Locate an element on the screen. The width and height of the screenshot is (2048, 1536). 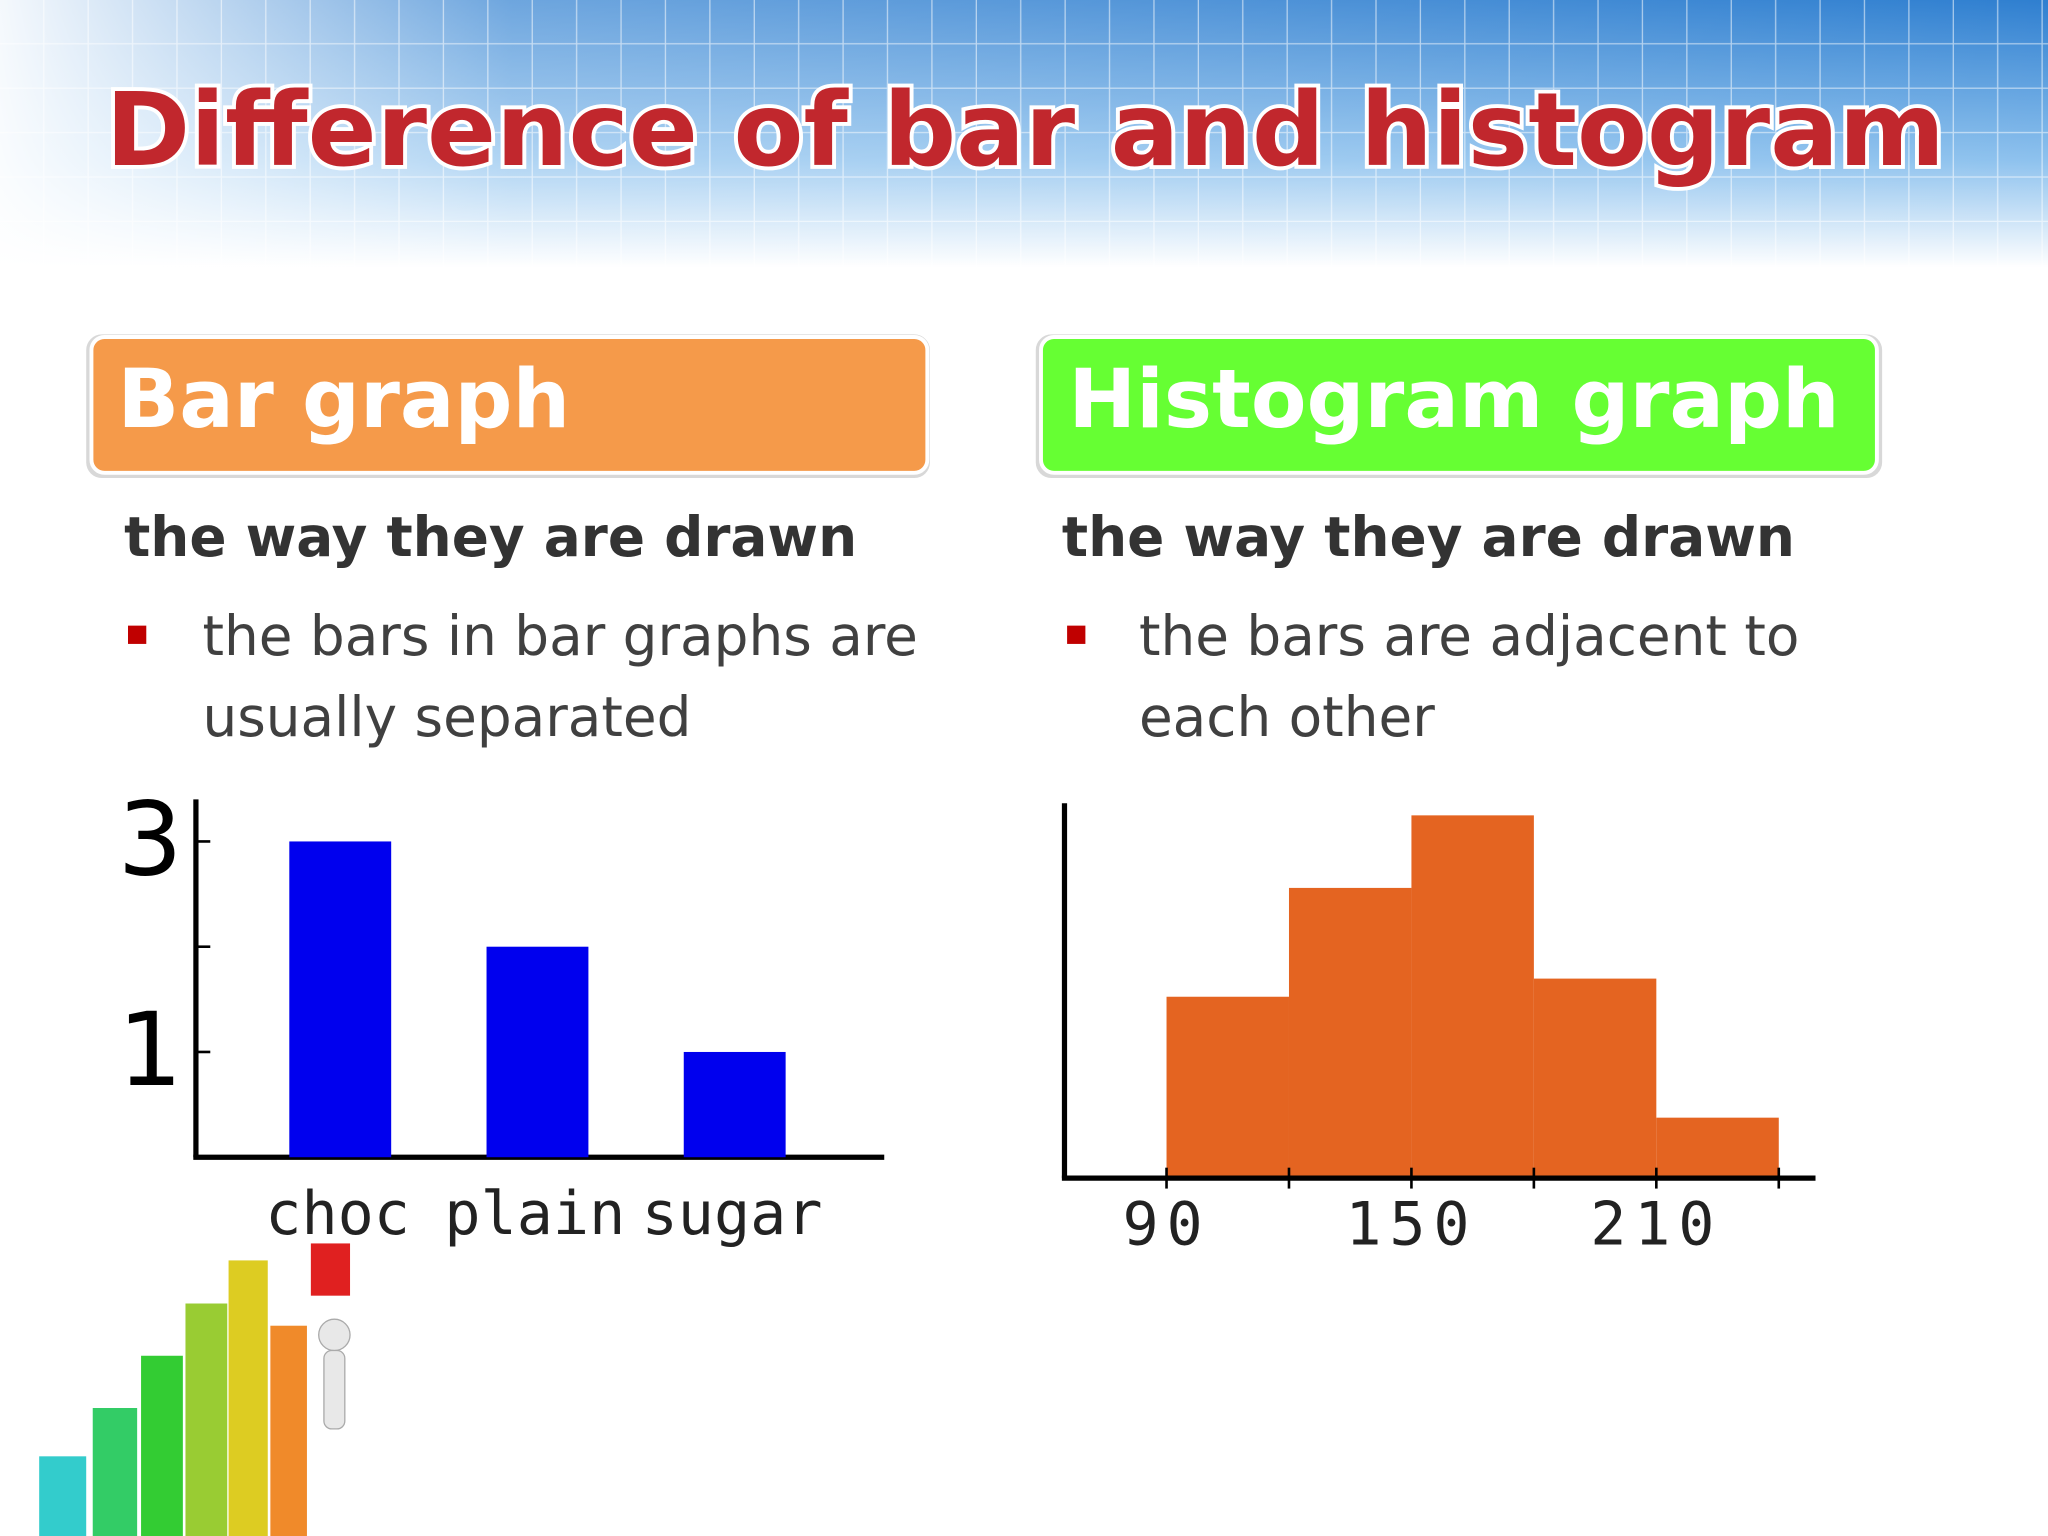
decoration is located at coordinates (195, 1389).